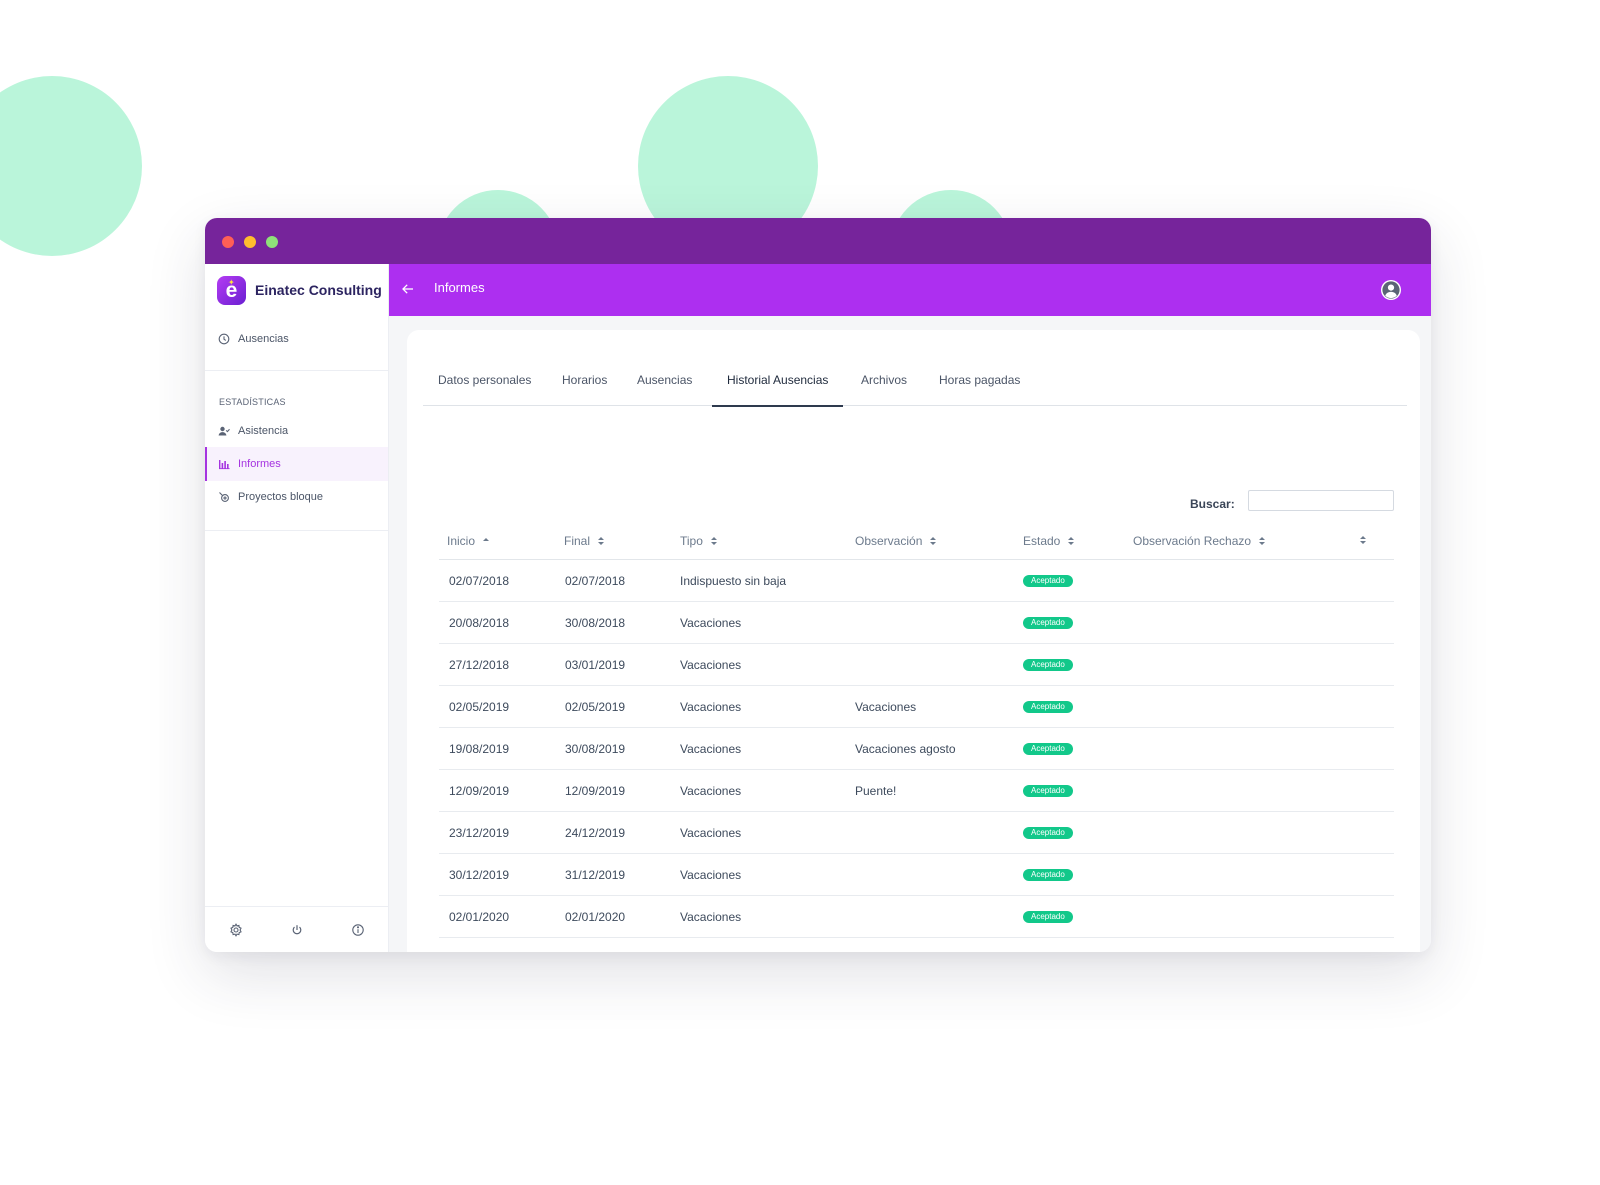  I want to click on user-check-icon, so click(224, 431).